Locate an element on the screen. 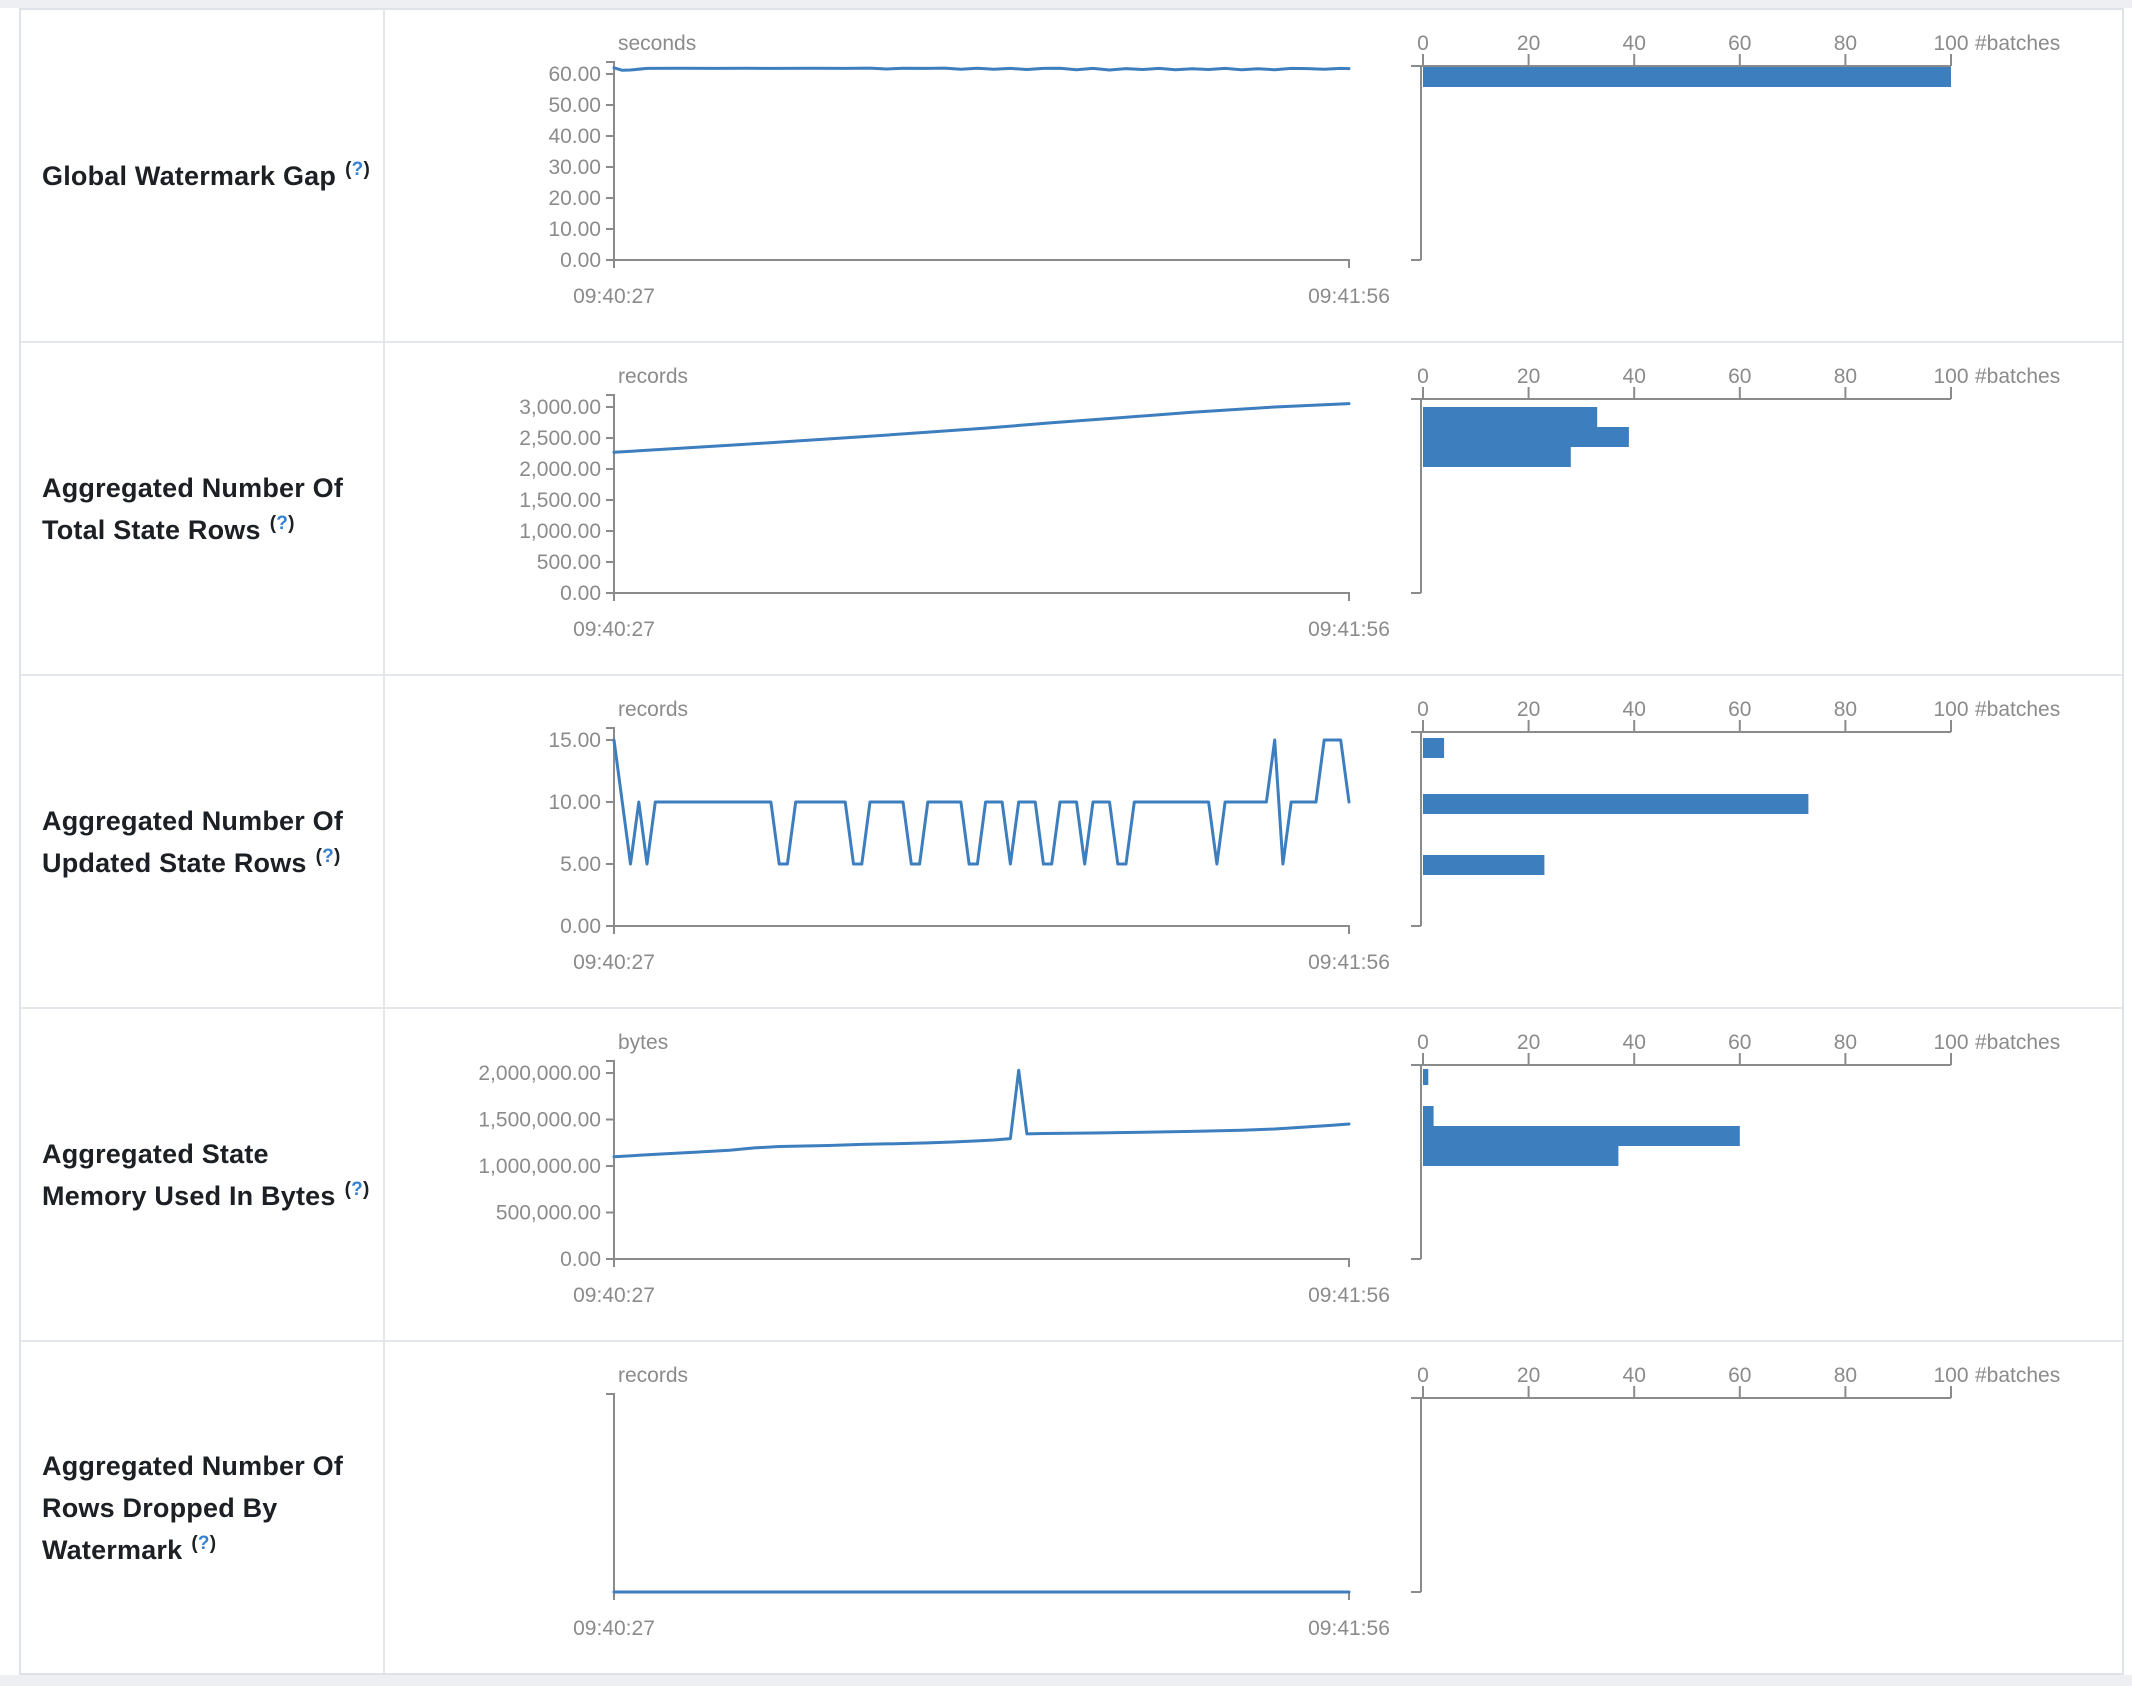 Image resolution: width=2132 pixels, height=1686 pixels. y-tick-label: 50.00 is located at coordinates (574, 105).